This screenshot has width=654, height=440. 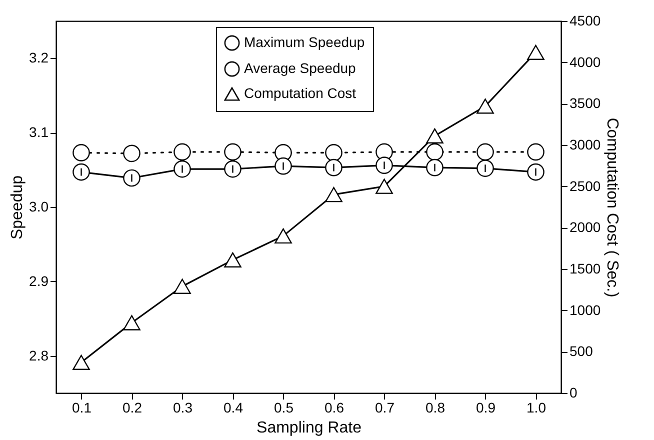 What do you see at coordinates (486, 408) in the screenshot?
I see `x-tick-label: 0.9` at bounding box center [486, 408].